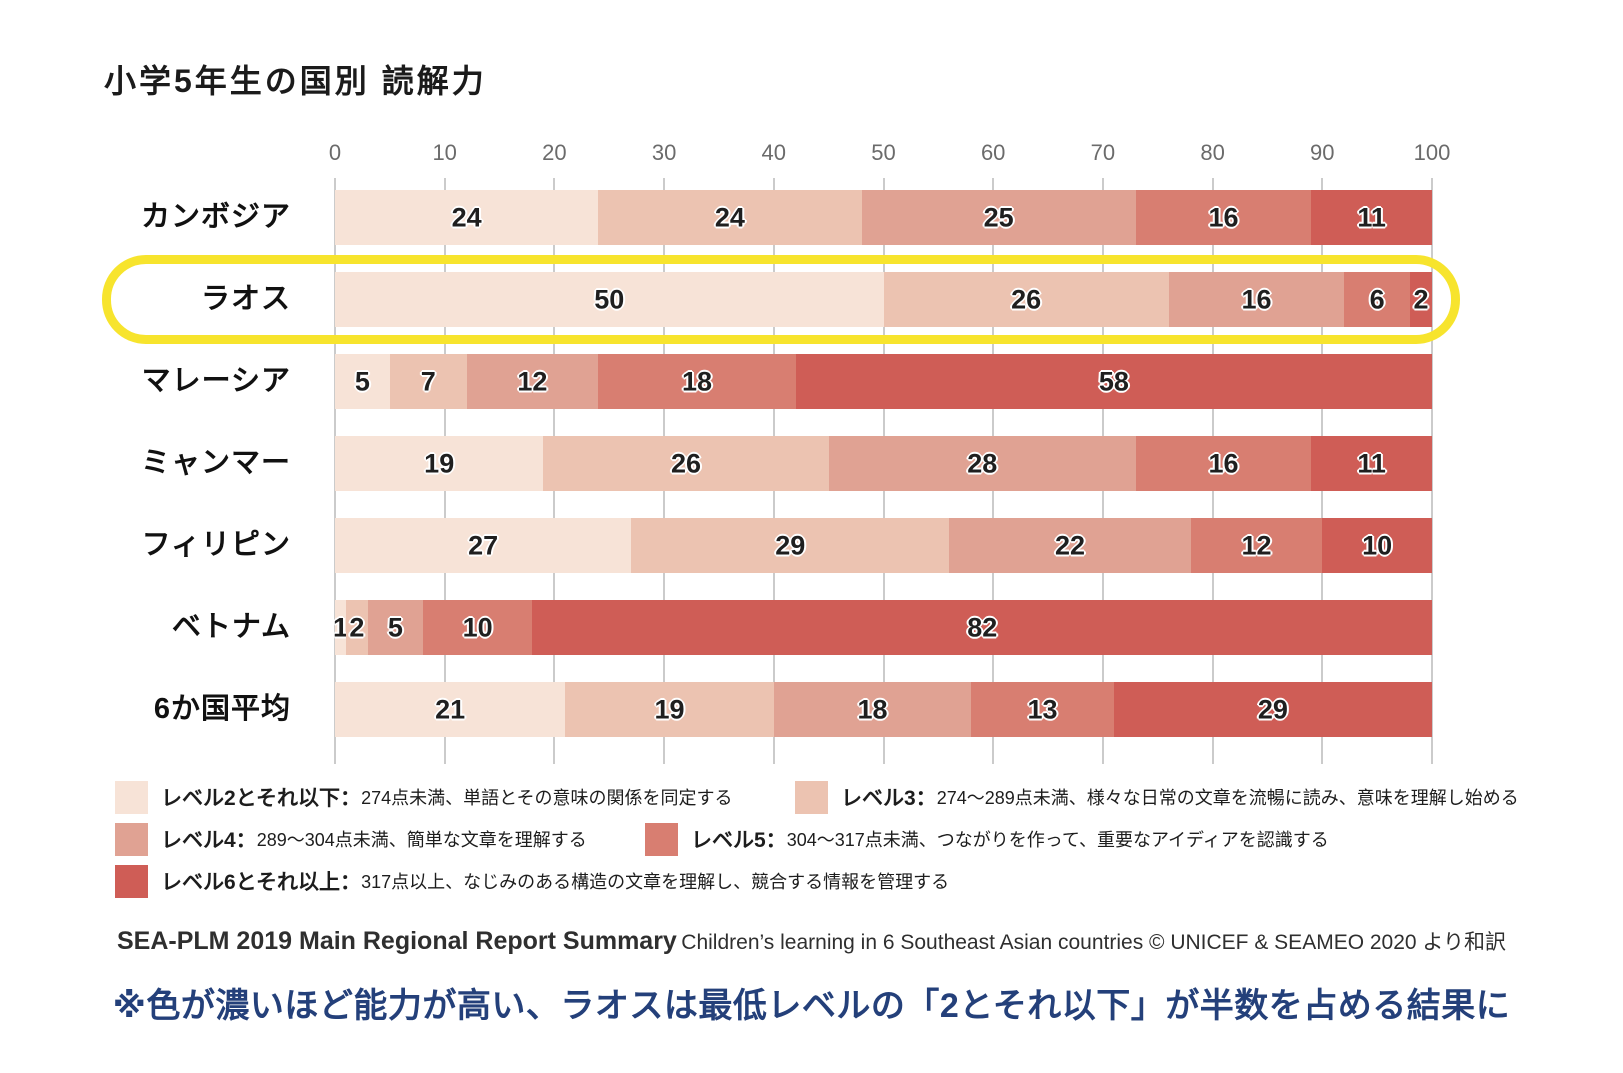 The width and height of the screenshot is (1623, 1073). What do you see at coordinates (335, 152) in the screenshot?
I see `axis-tick-label: 0` at bounding box center [335, 152].